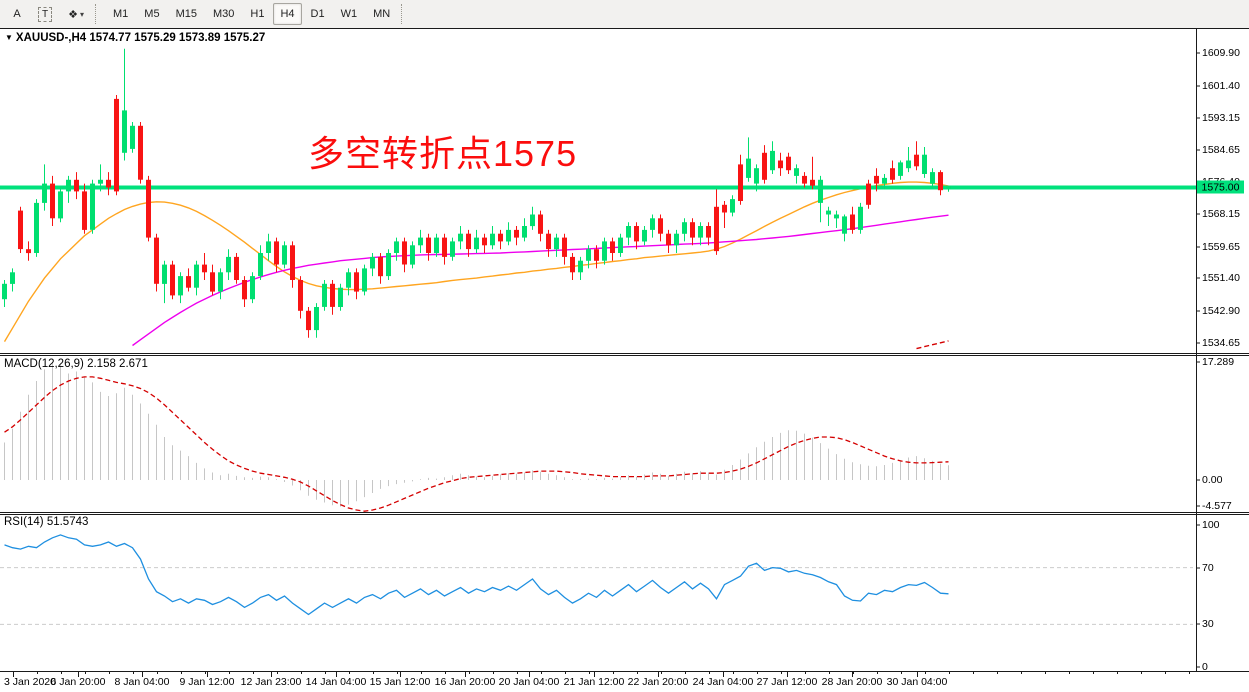 Image resolution: width=1249 pixels, height=692 pixels. What do you see at coordinates (257, 14) in the screenshot?
I see `timeframe-button-h1: H1` at bounding box center [257, 14].